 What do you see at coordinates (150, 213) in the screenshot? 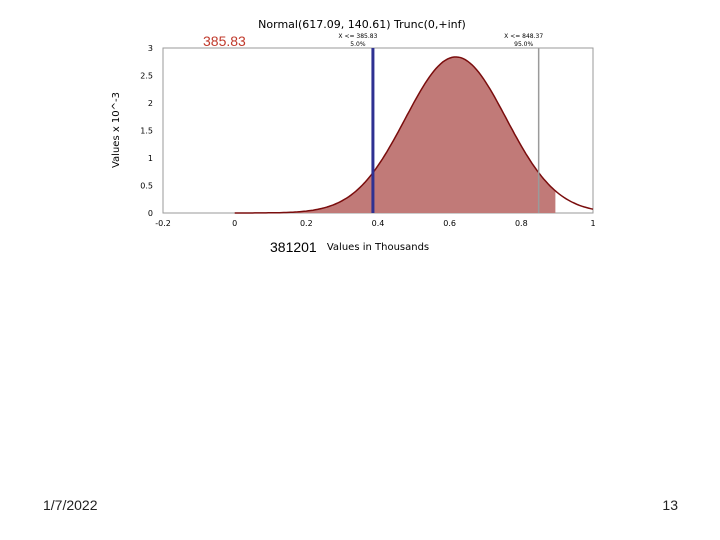
I see `y-tick-label: 0` at bounding box center [150, 213].